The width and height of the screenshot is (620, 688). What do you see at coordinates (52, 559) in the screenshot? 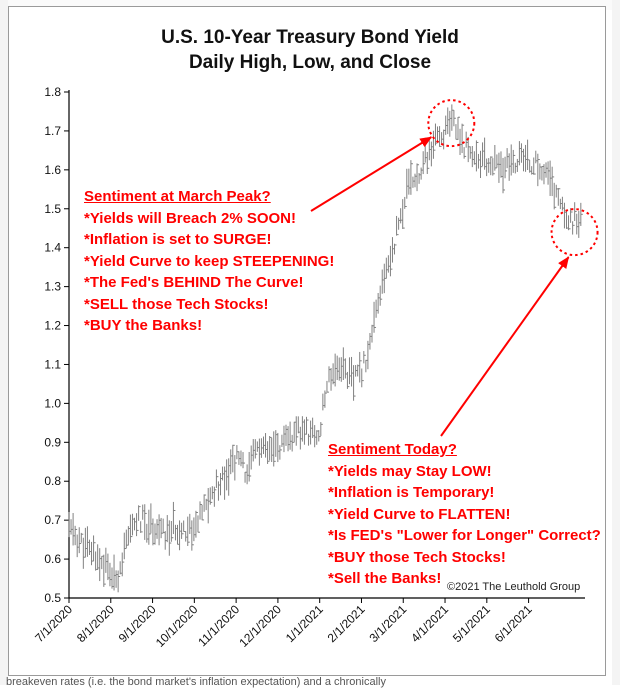
I see `y-tick-label: 0.6` at bounding box center [52, 559].